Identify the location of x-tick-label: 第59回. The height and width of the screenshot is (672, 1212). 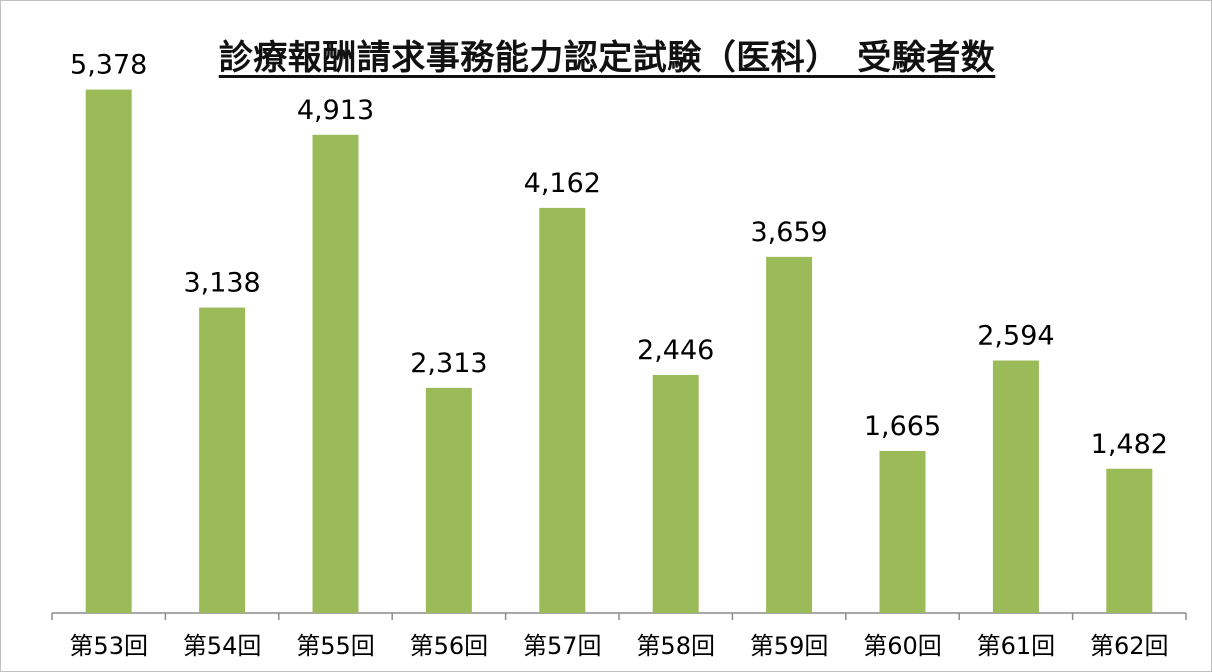
(789, 646).